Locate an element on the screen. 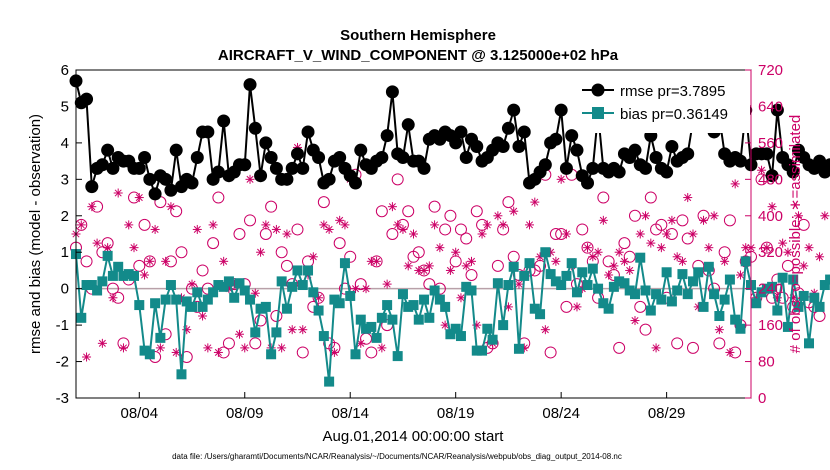  y2-axis-label: # of obs: o=possible; ∗=assimilated is located at coordinates (795, 234).